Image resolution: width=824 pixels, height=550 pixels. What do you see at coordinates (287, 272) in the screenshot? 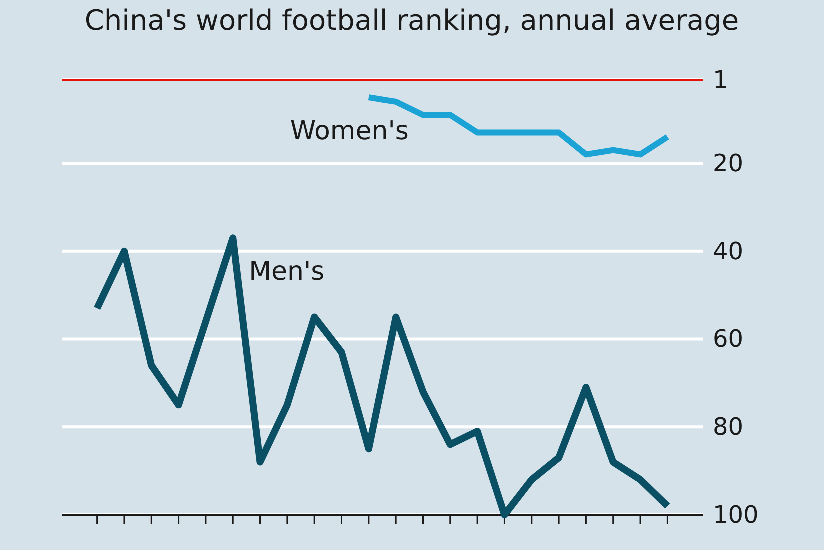
I see `series-label: Men's` at bounding box center [287, 272].